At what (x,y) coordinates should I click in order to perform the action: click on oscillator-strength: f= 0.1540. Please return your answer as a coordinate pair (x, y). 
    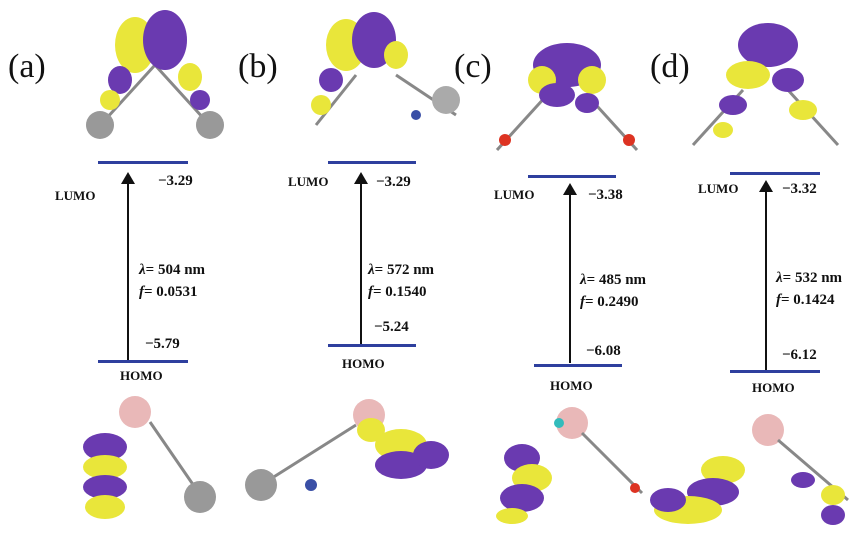
    Looking at the image, I should click on (397, 292).